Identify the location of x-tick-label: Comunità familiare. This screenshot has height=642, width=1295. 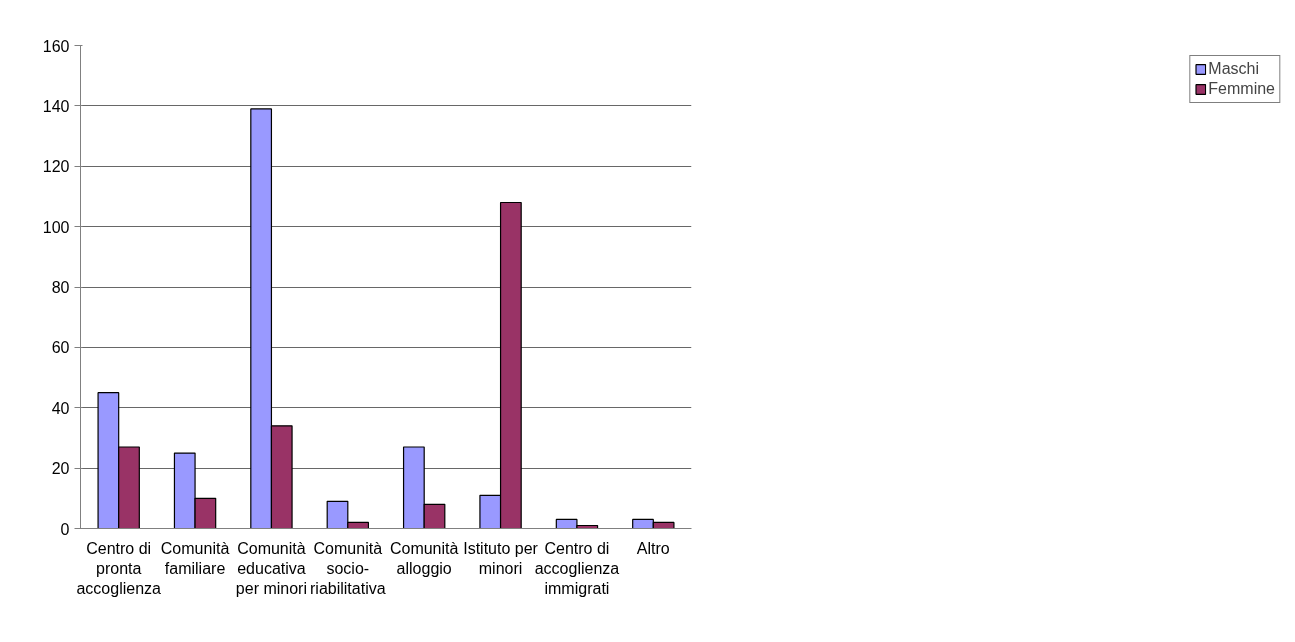
(195, 558).